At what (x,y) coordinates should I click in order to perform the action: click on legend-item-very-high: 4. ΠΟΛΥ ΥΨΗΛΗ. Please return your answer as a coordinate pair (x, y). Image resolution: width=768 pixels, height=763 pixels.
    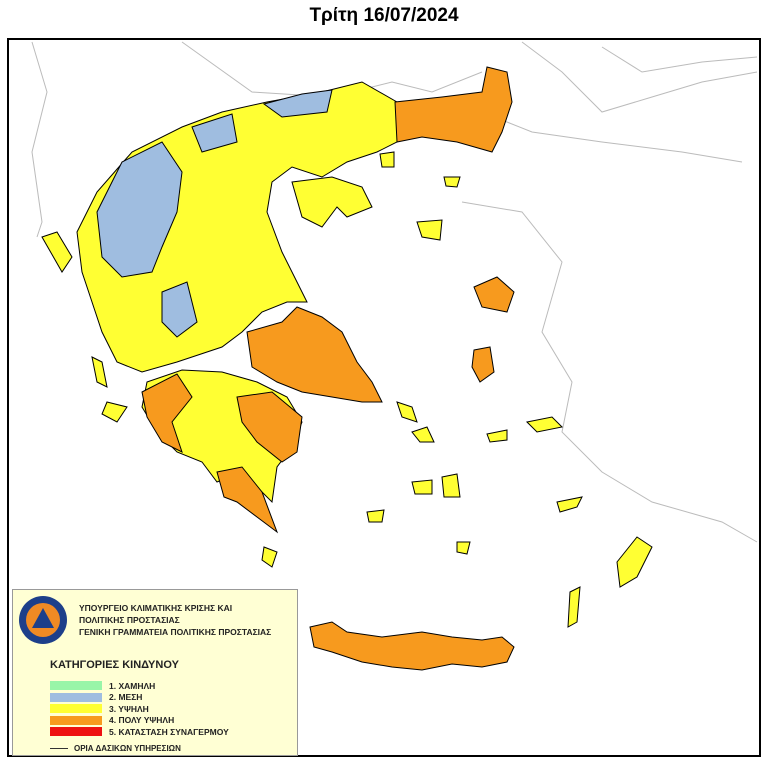
    Looking at the image, I should click on (139, 721).